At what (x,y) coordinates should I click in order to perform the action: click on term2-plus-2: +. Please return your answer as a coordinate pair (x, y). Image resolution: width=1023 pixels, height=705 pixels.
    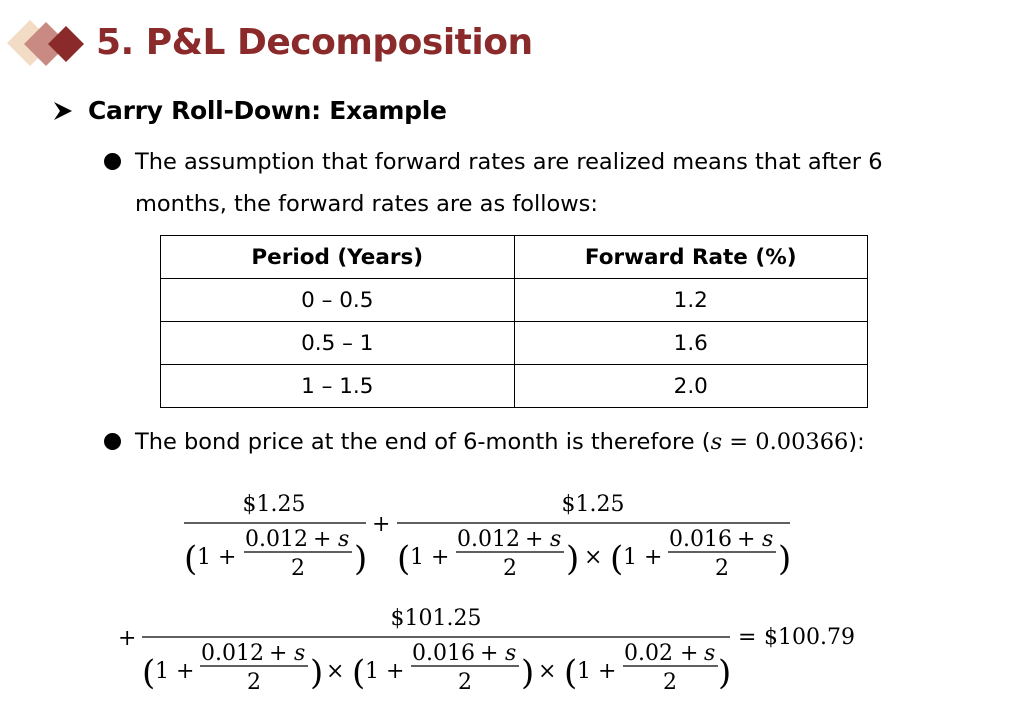
    Looking at the image, I should click on (653, 557).